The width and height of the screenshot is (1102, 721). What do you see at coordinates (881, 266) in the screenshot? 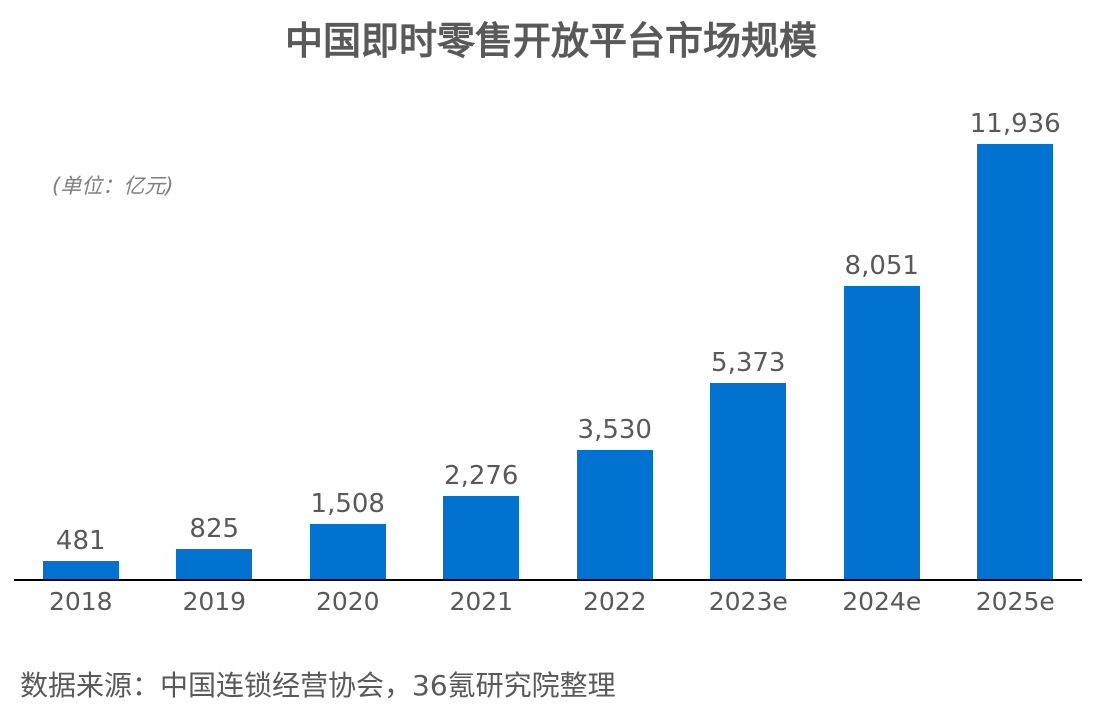
I see `bar-value-label: 8,051` at bounding box center [881, 266].